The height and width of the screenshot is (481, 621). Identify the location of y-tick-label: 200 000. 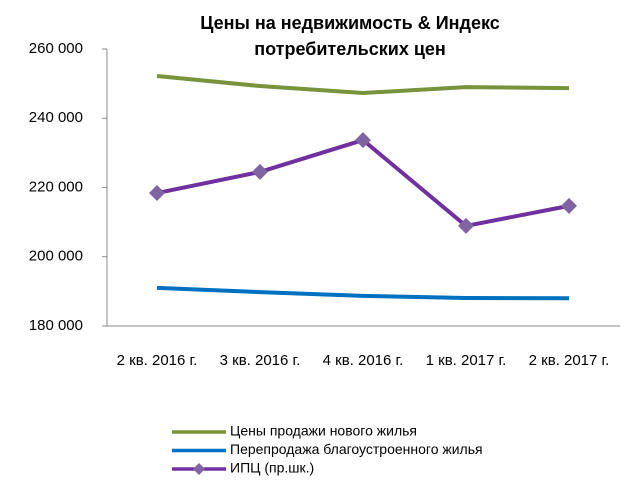
(56, 256).